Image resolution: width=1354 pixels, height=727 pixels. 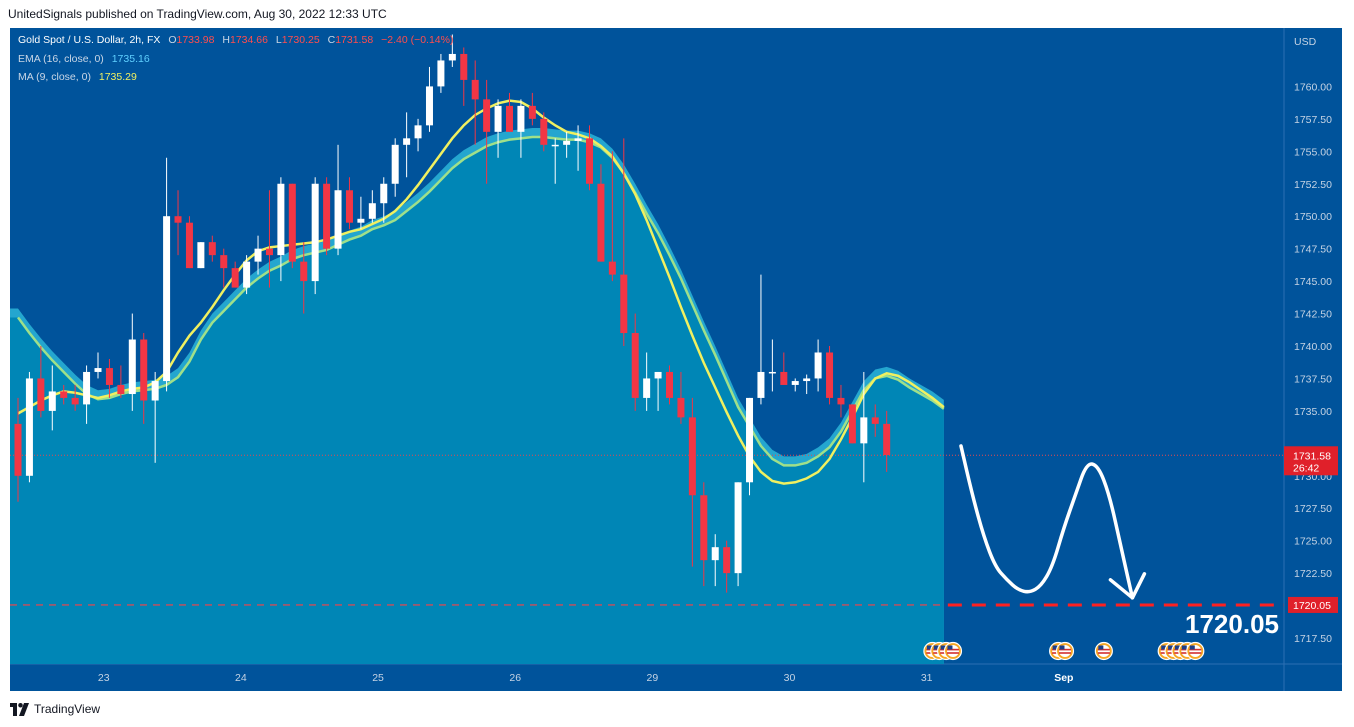 I want to click on legend-ma: MA (9, close, 0) 1735.29, so click(x=80, y=77).